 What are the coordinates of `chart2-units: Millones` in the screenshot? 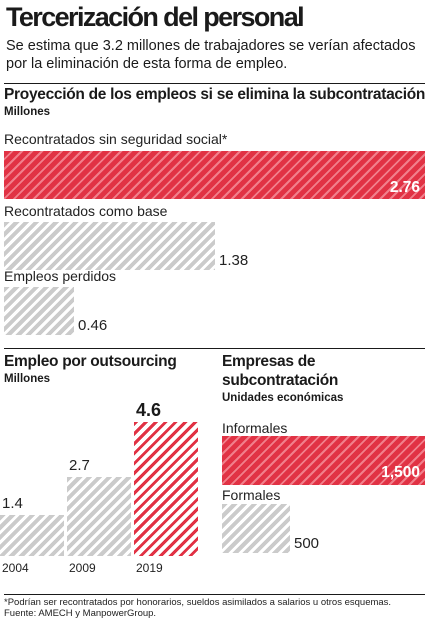 It's located at (27, 379).